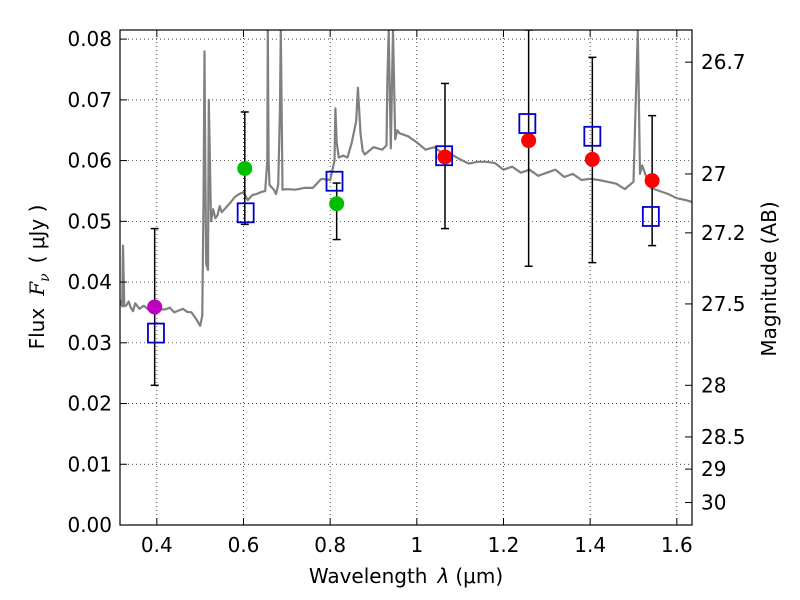  What do you see at coordinates (713, 469) in the screenshot?
I see `y2-tick-label: 29` at bounding box center [713, 469].